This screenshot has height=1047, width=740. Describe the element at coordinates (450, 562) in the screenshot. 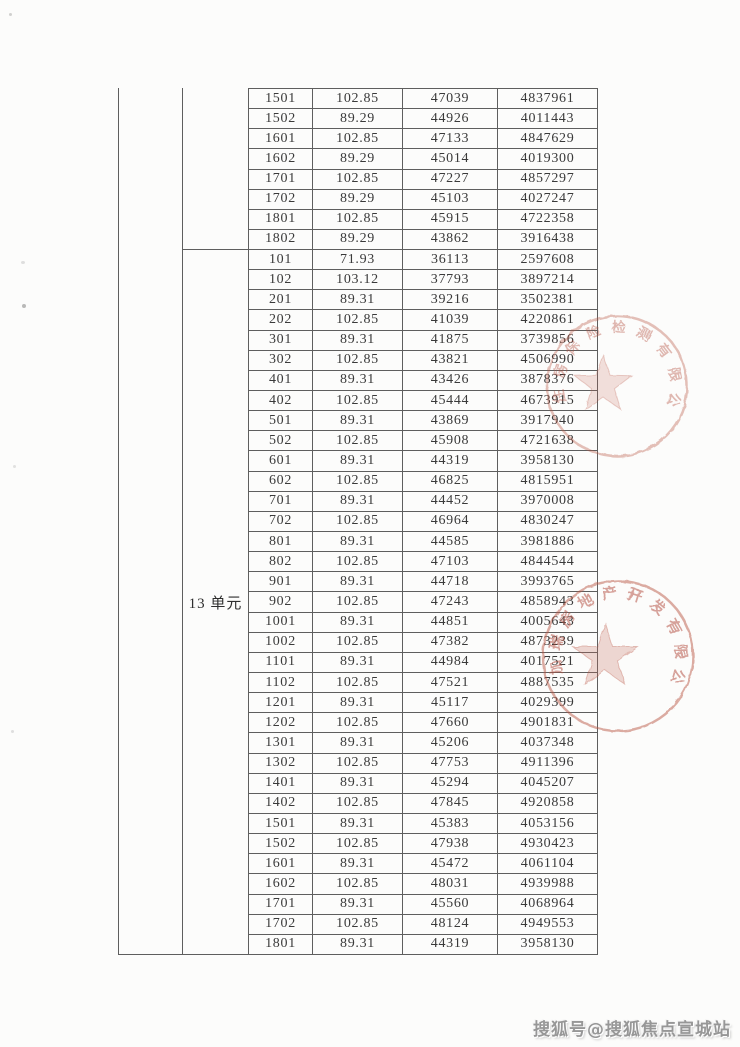

I see `cell-unit-price: 47103` at that location.